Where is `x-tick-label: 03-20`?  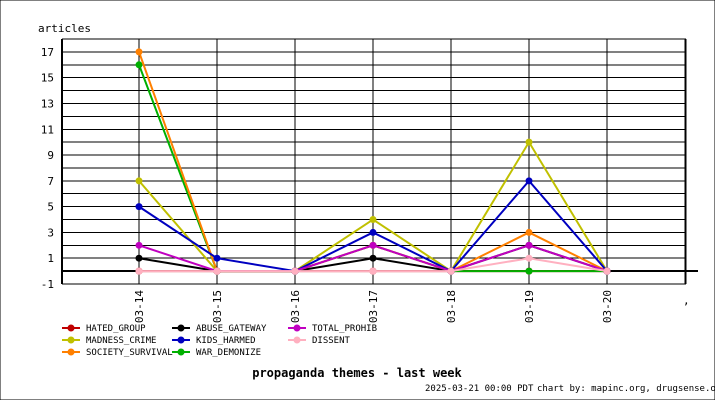 x-tick-label: 03-20 is located at coordinates (607, 306).